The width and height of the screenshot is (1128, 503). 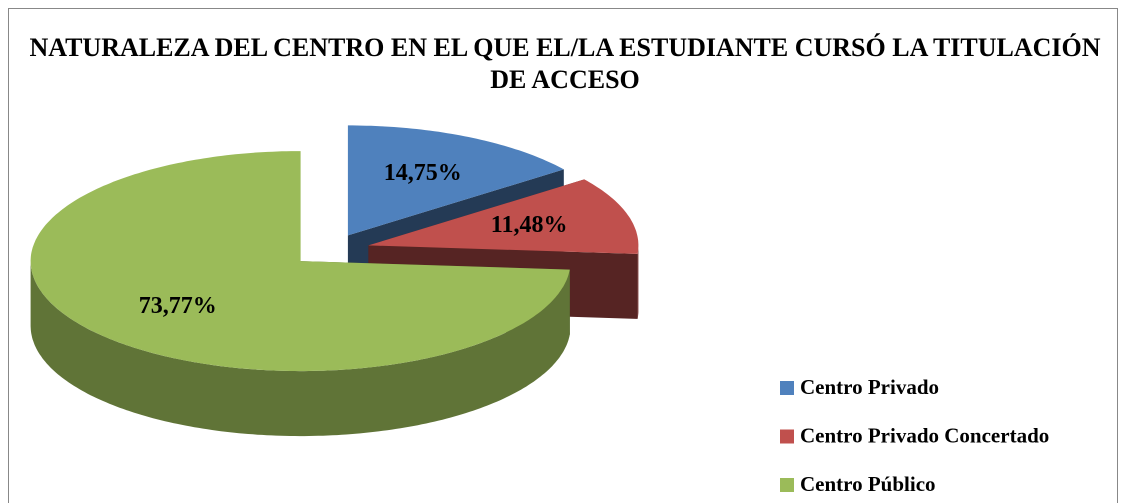 What do you see at coordinates (869, 387) in the screenshot?
I see `legend-label: Centro Privado` at bounding box center [869, 387].